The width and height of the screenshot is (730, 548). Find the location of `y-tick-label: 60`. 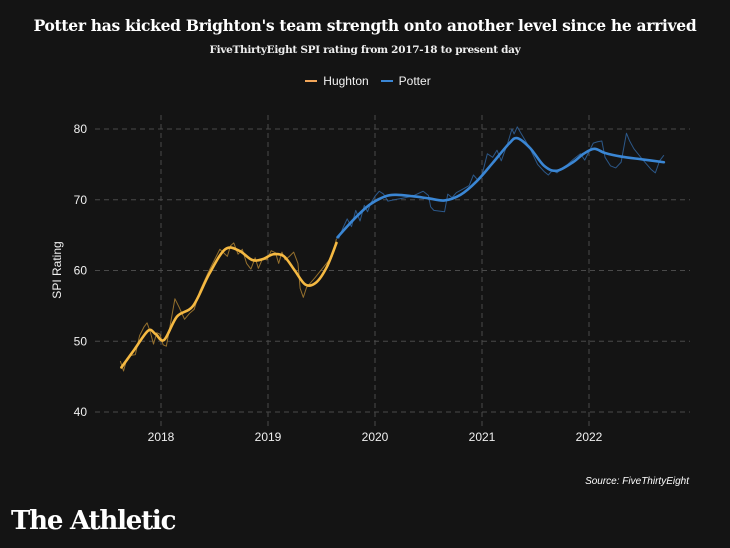

y-tick-label: 60 is located at coordinates (81, 271).